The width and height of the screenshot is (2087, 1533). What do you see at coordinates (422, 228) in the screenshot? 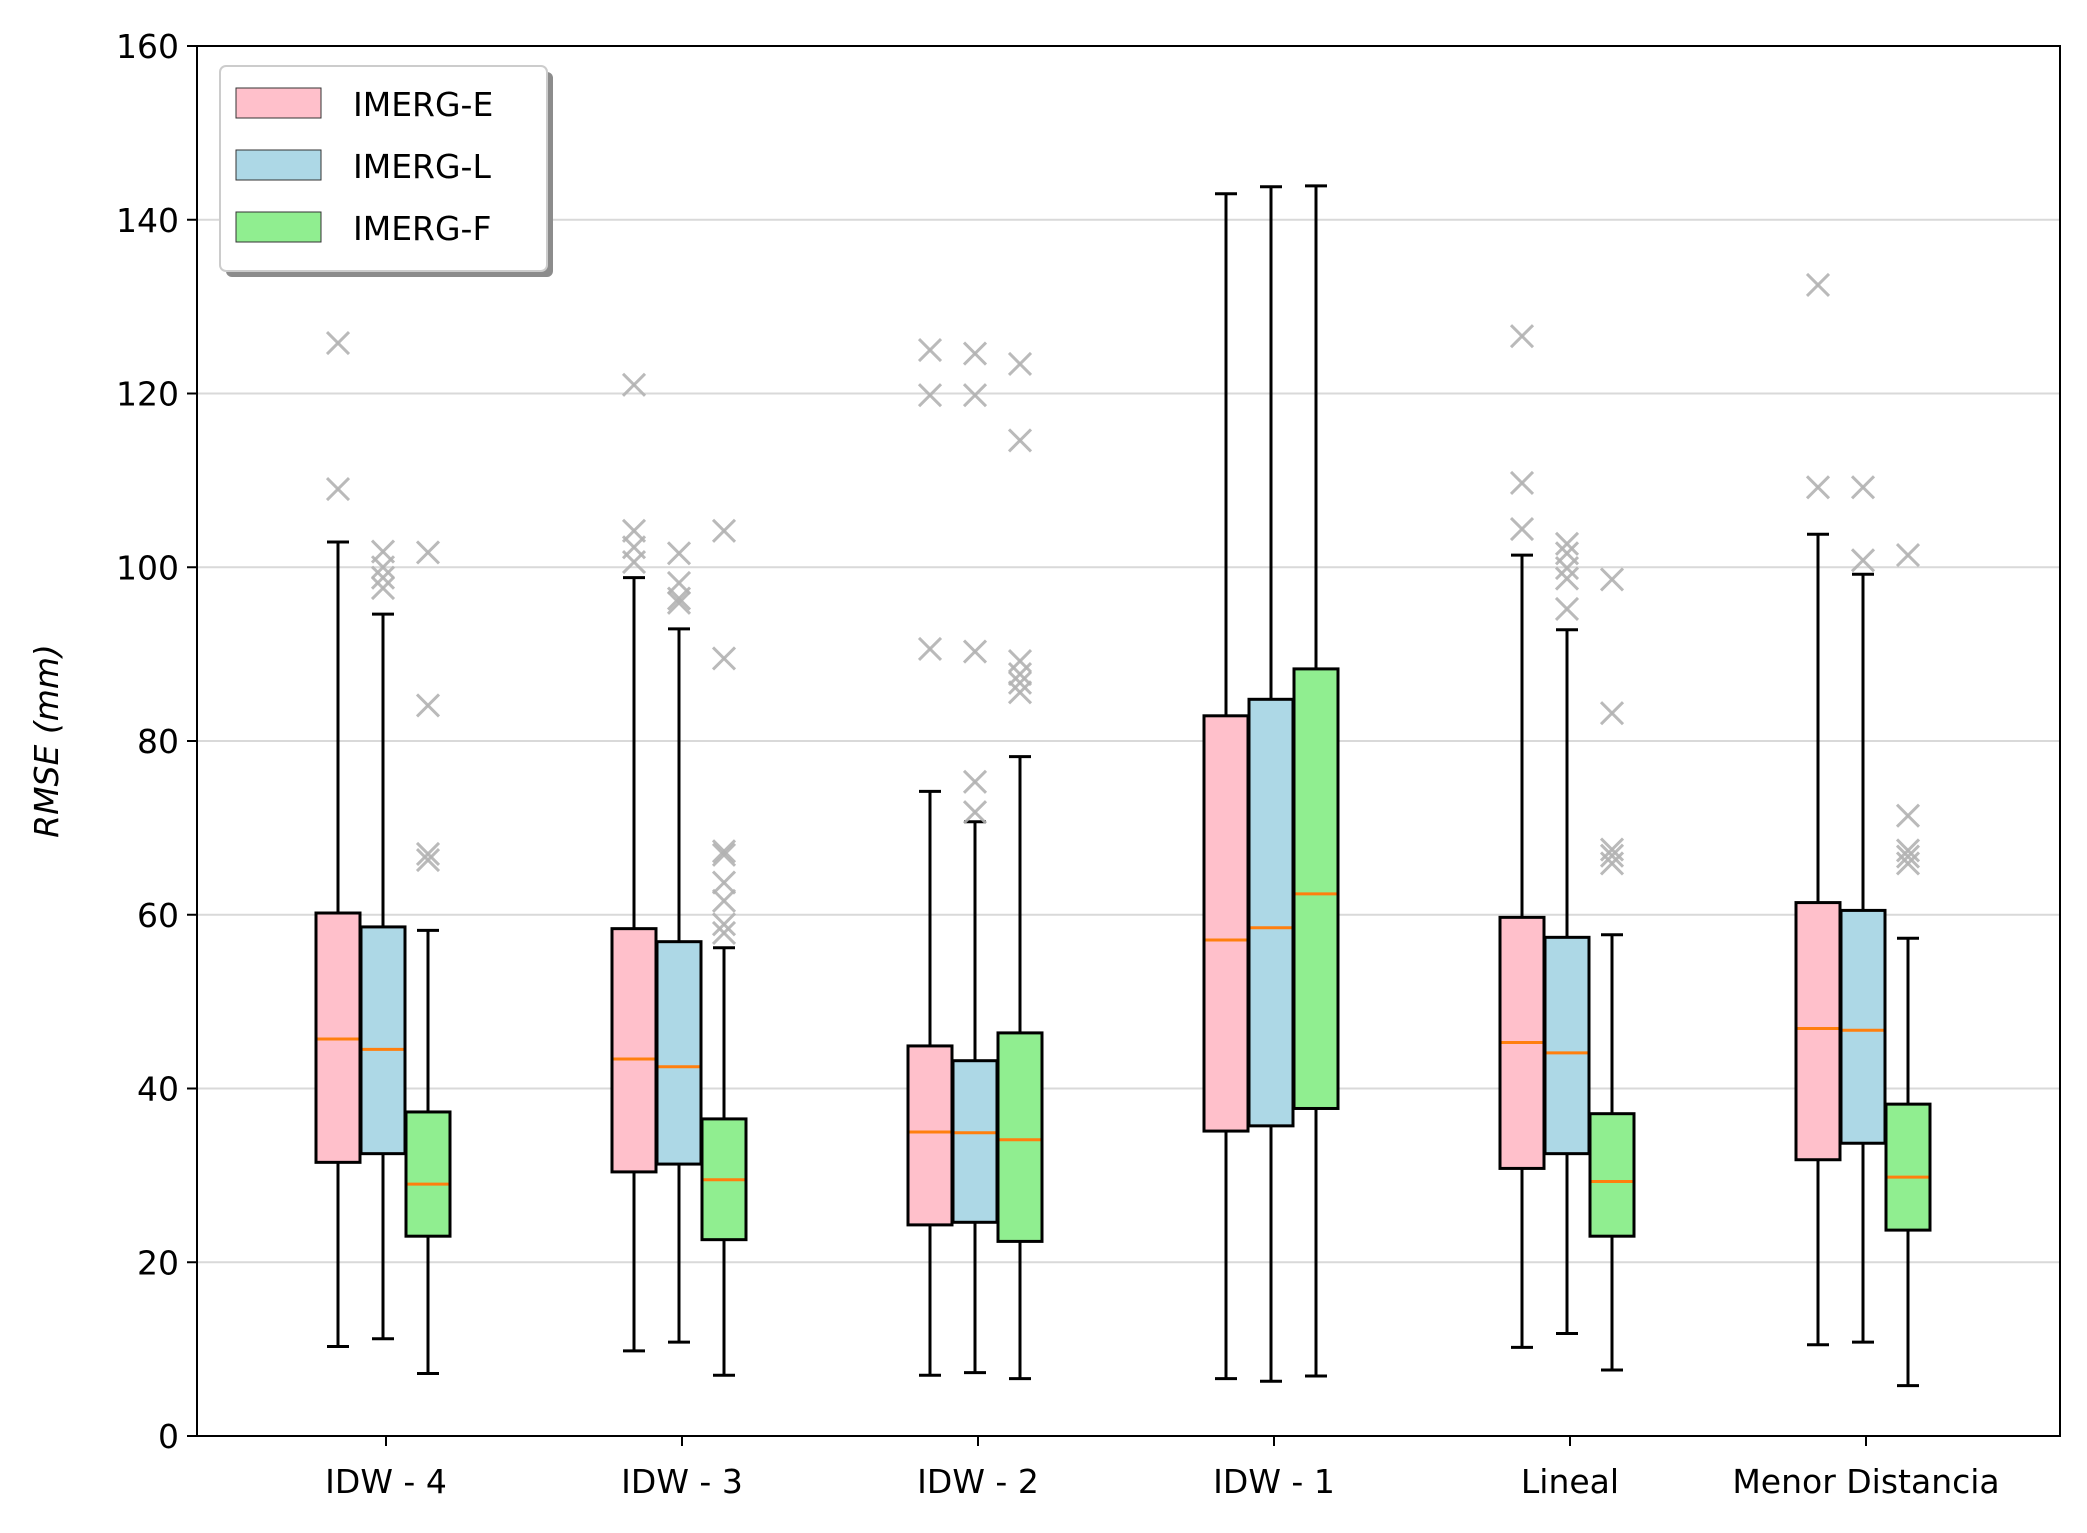
I see `legend-label: IMERG-F` at bounding box center [422, 228].